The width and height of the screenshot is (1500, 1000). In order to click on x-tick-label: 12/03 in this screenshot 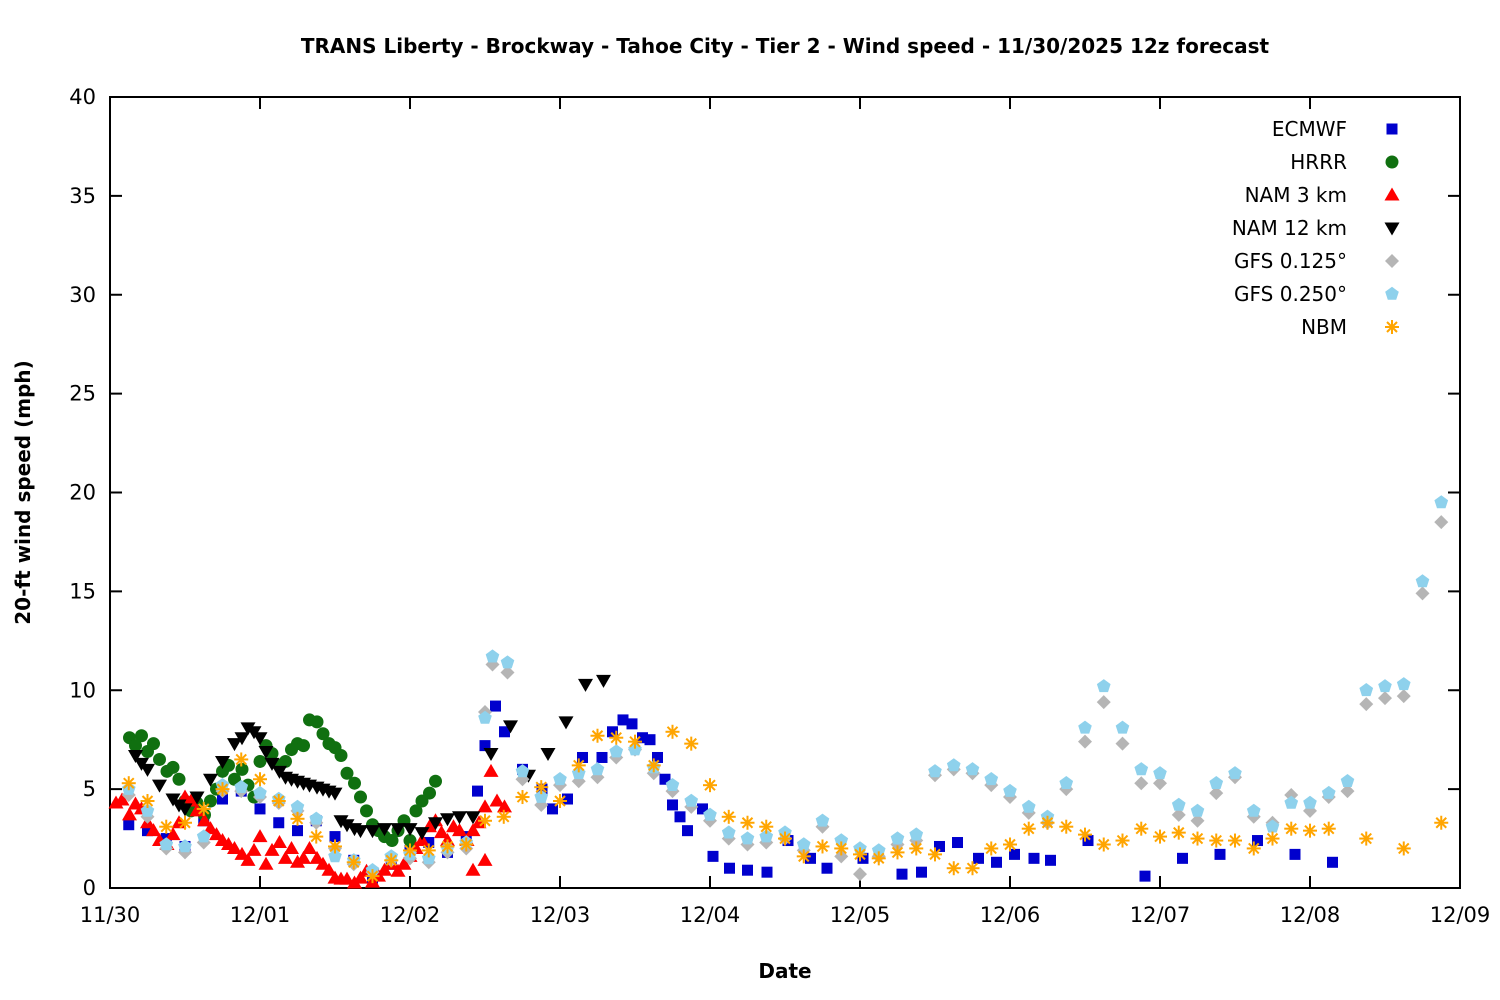, I will do `click(560, 915)`.